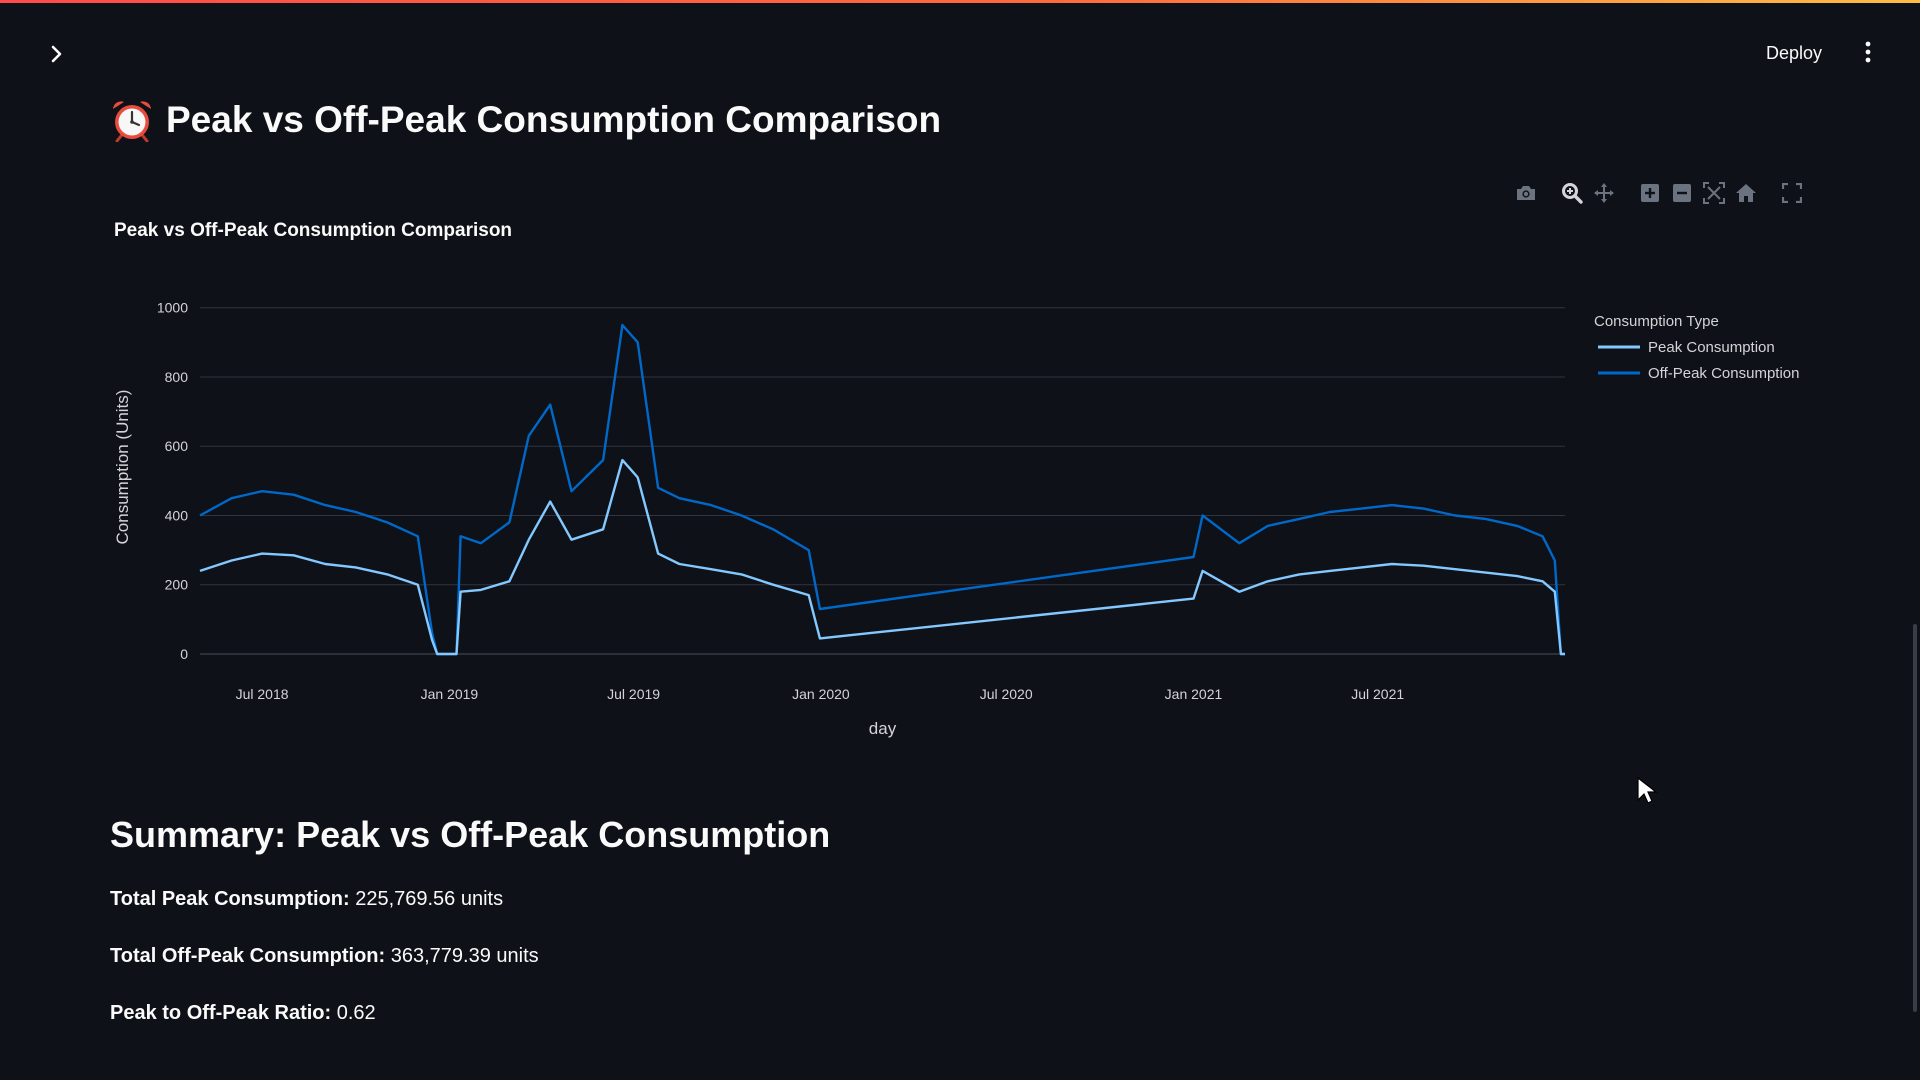  I want to click on fullscreen-button, so click(1792, 193).